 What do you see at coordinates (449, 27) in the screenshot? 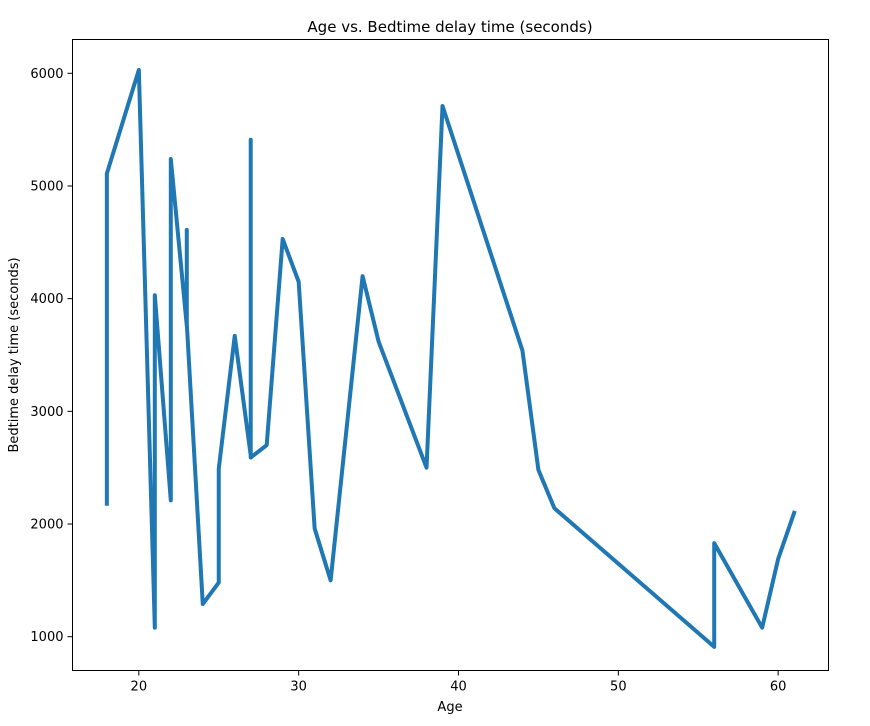
I see `chart-title: Age vs. Bedtime delay time (seconds)` at bounding box center [449, 27].